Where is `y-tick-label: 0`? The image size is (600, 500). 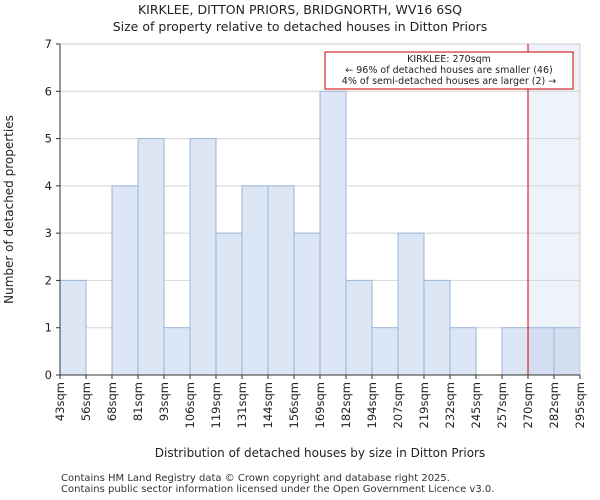
y-tick-label: 0 is located at coordinates (48, 375).